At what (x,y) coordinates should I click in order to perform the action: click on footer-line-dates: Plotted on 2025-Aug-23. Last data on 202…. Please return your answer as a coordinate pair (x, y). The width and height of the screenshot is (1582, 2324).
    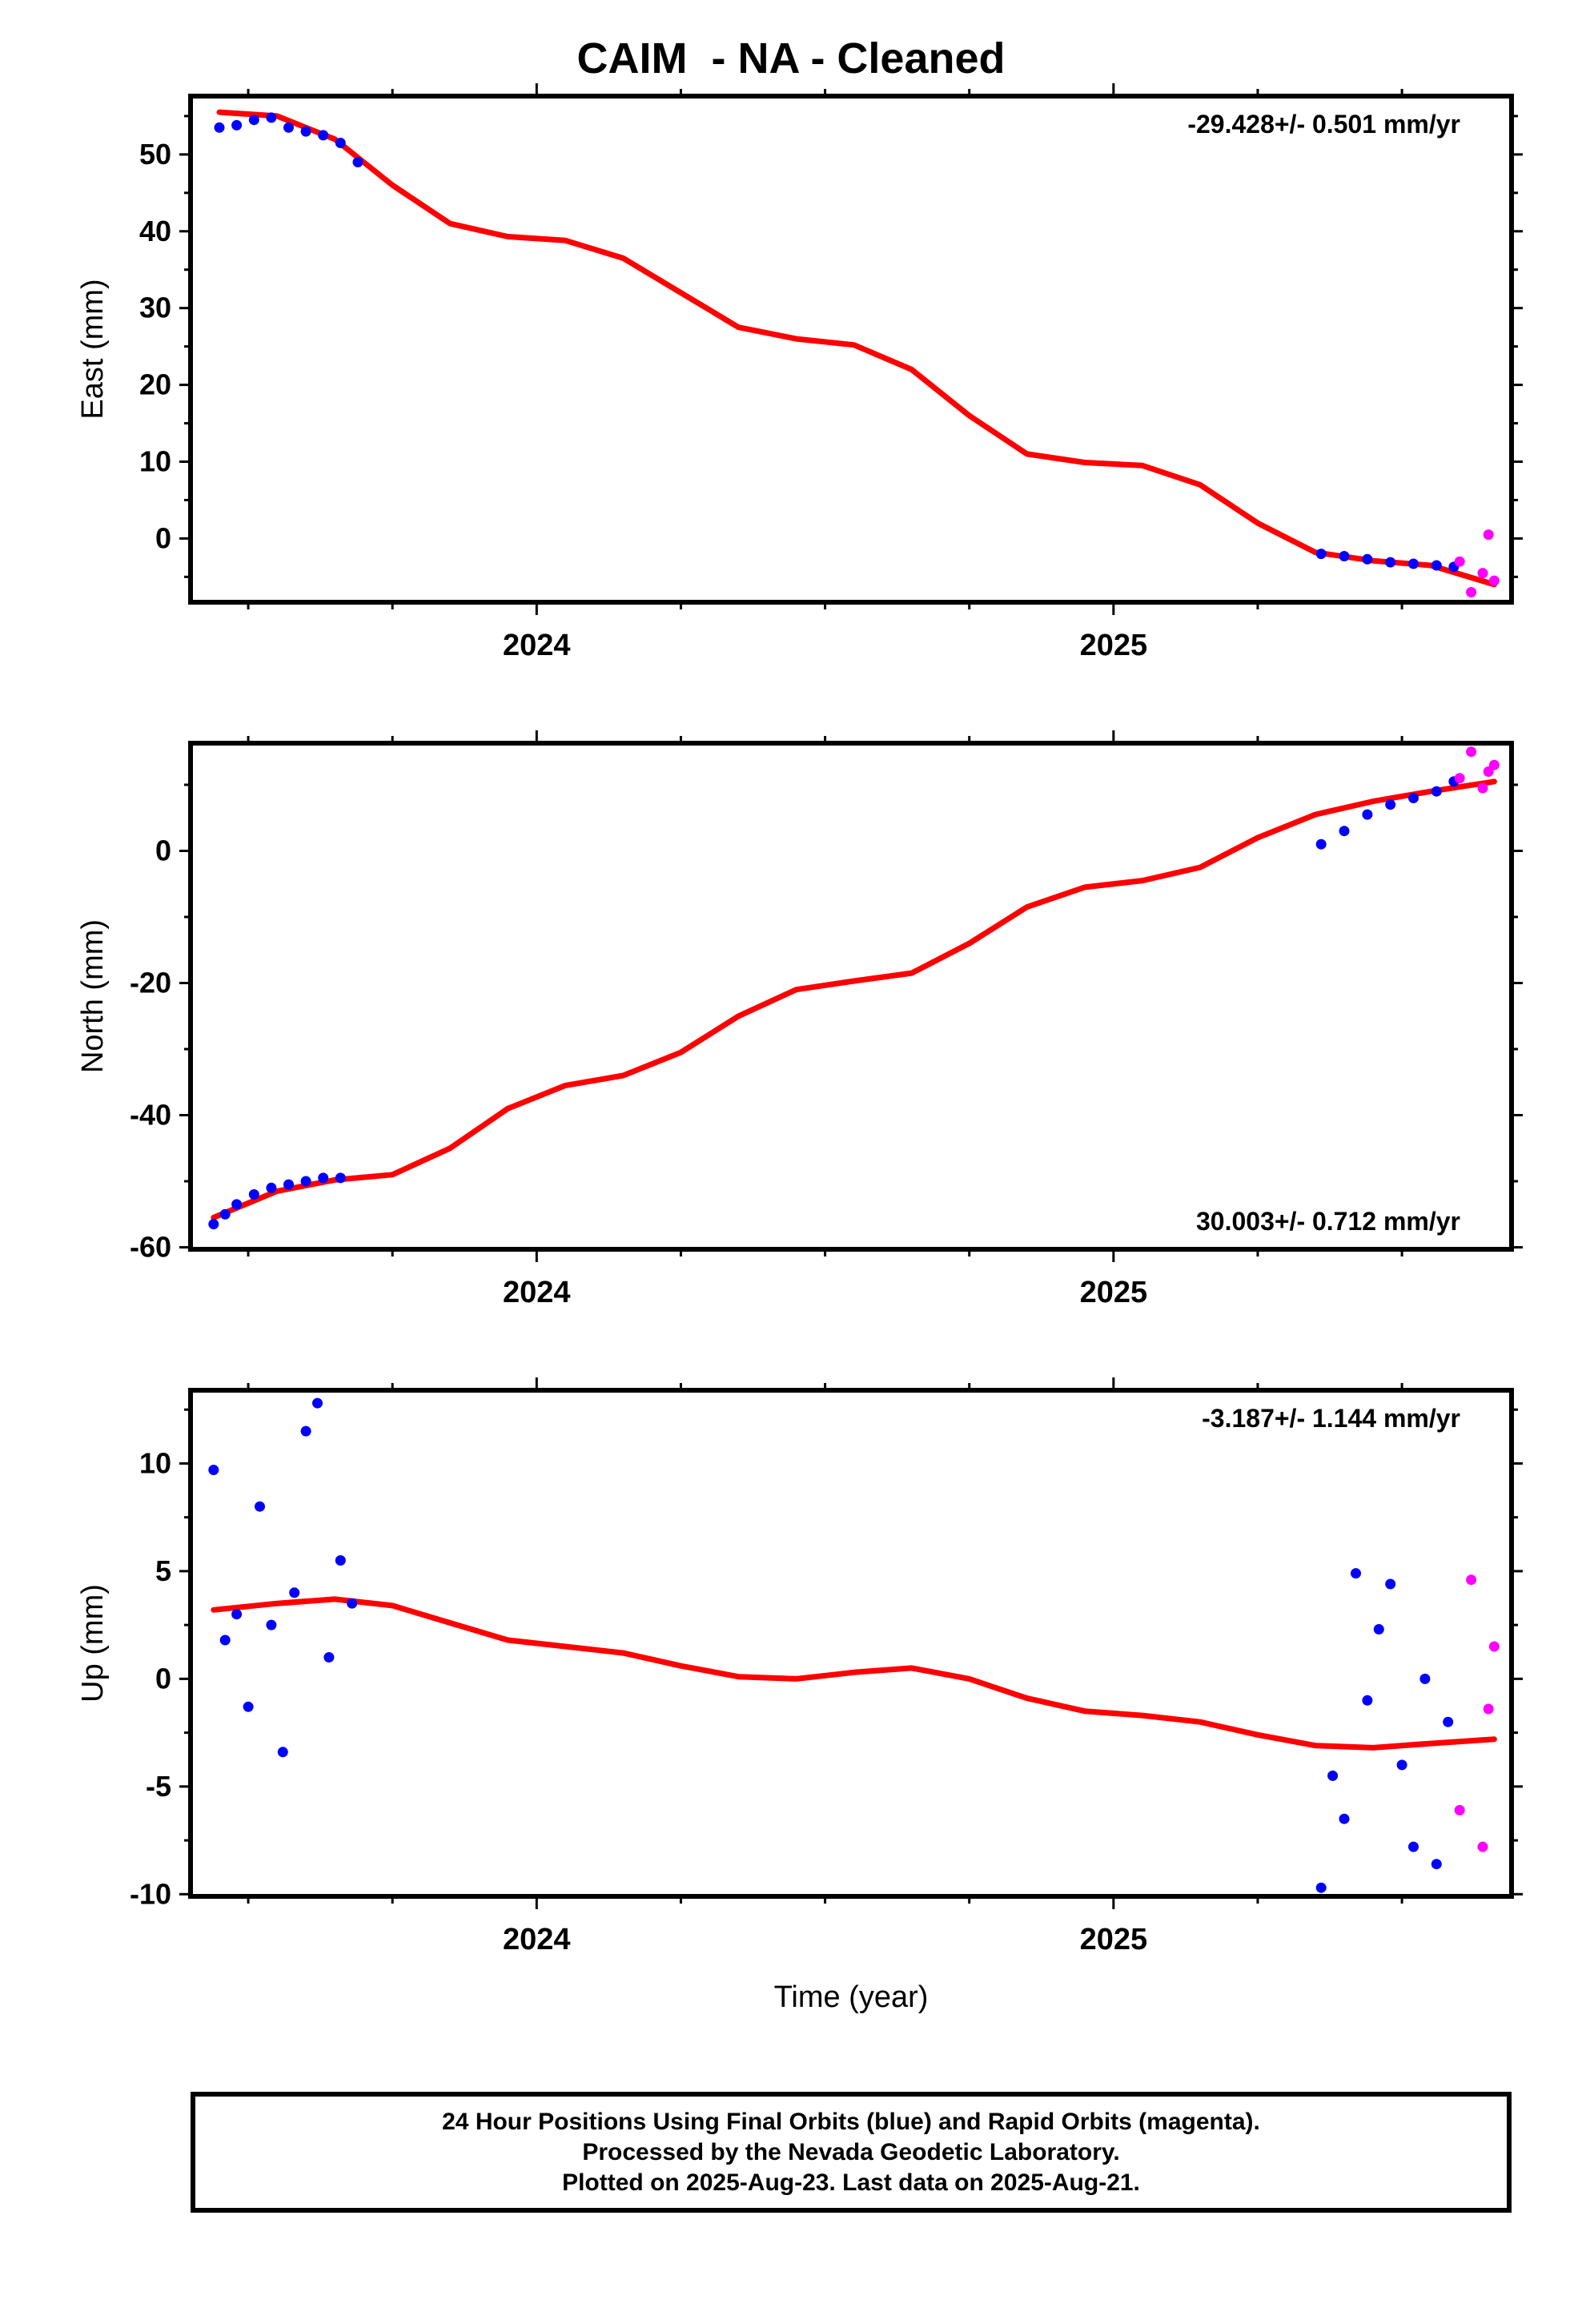
    Looking at the image, I should click on (851, 2182).